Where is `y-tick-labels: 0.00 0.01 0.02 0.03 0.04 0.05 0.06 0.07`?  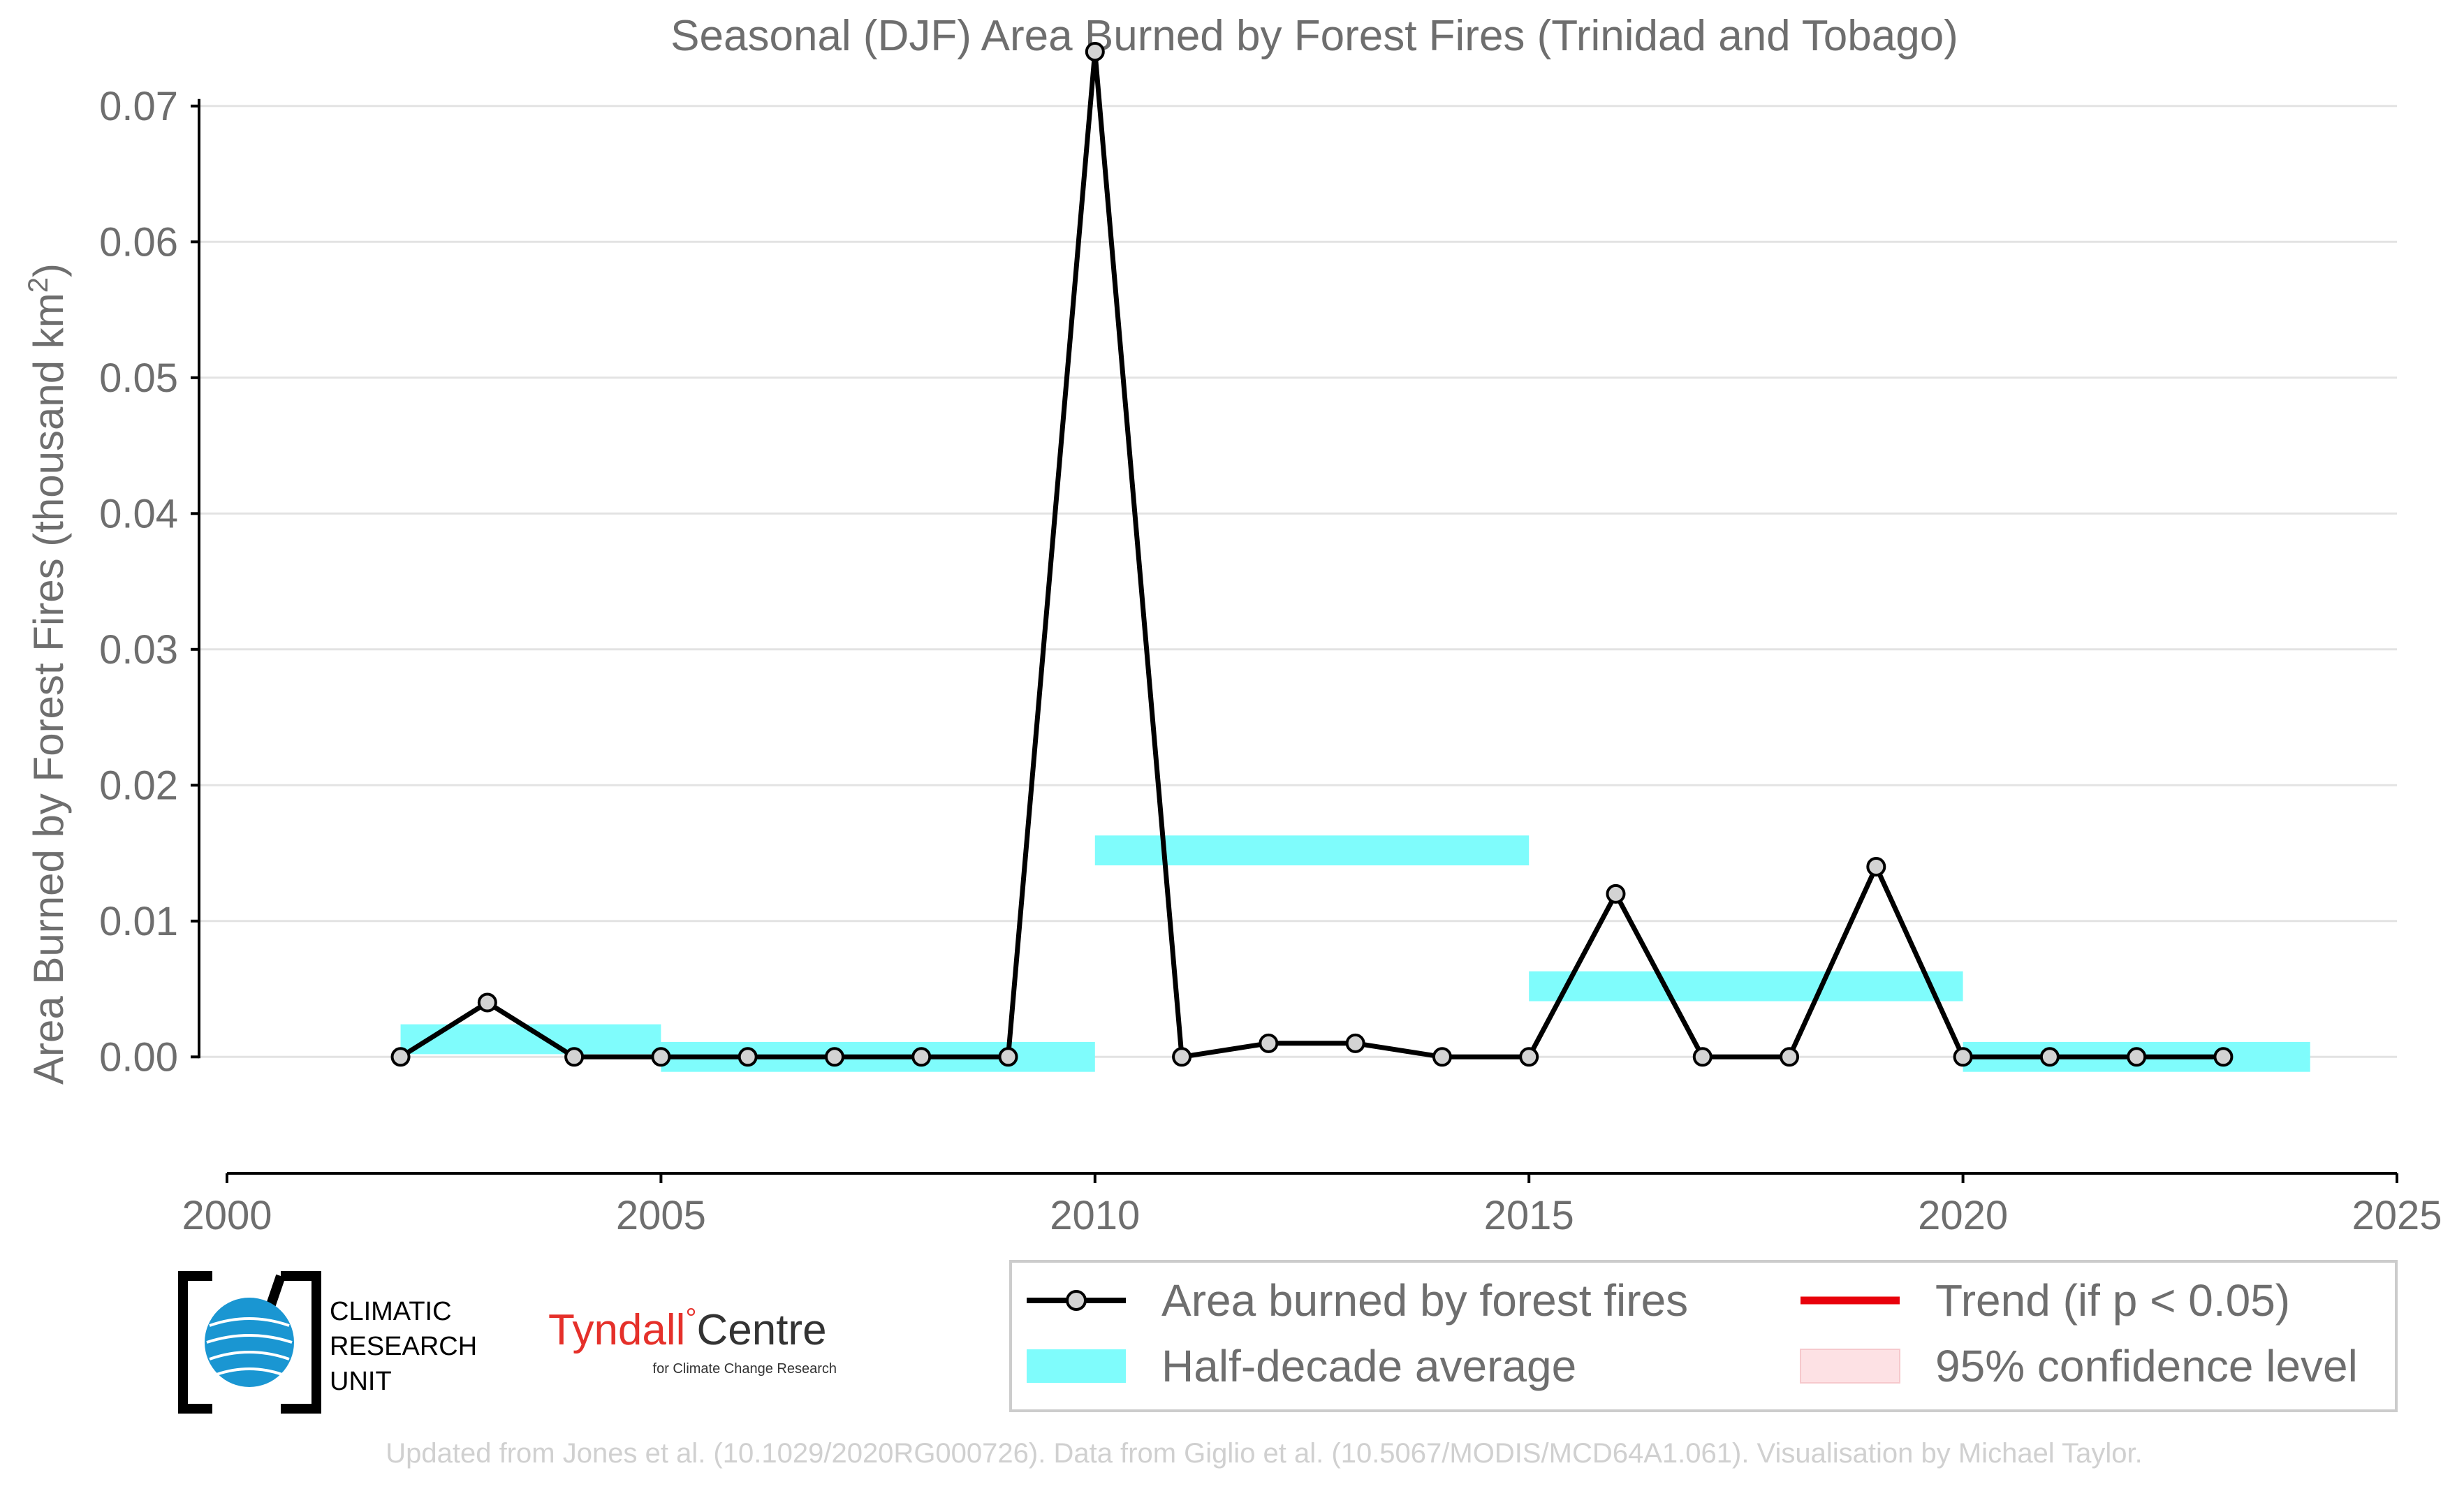
y-tick-labels: 0.00 0.01 0.02 0.03 0.04 0.05 0.06 0.07 is located at coordinates (138, 582).